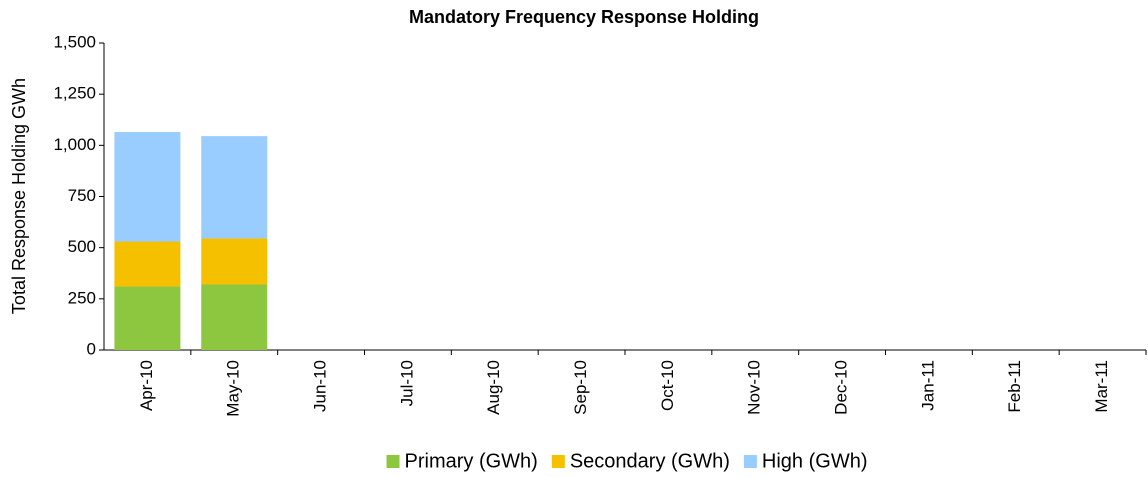  I want to click on x-tick-label: May-10, so click(233, 388).